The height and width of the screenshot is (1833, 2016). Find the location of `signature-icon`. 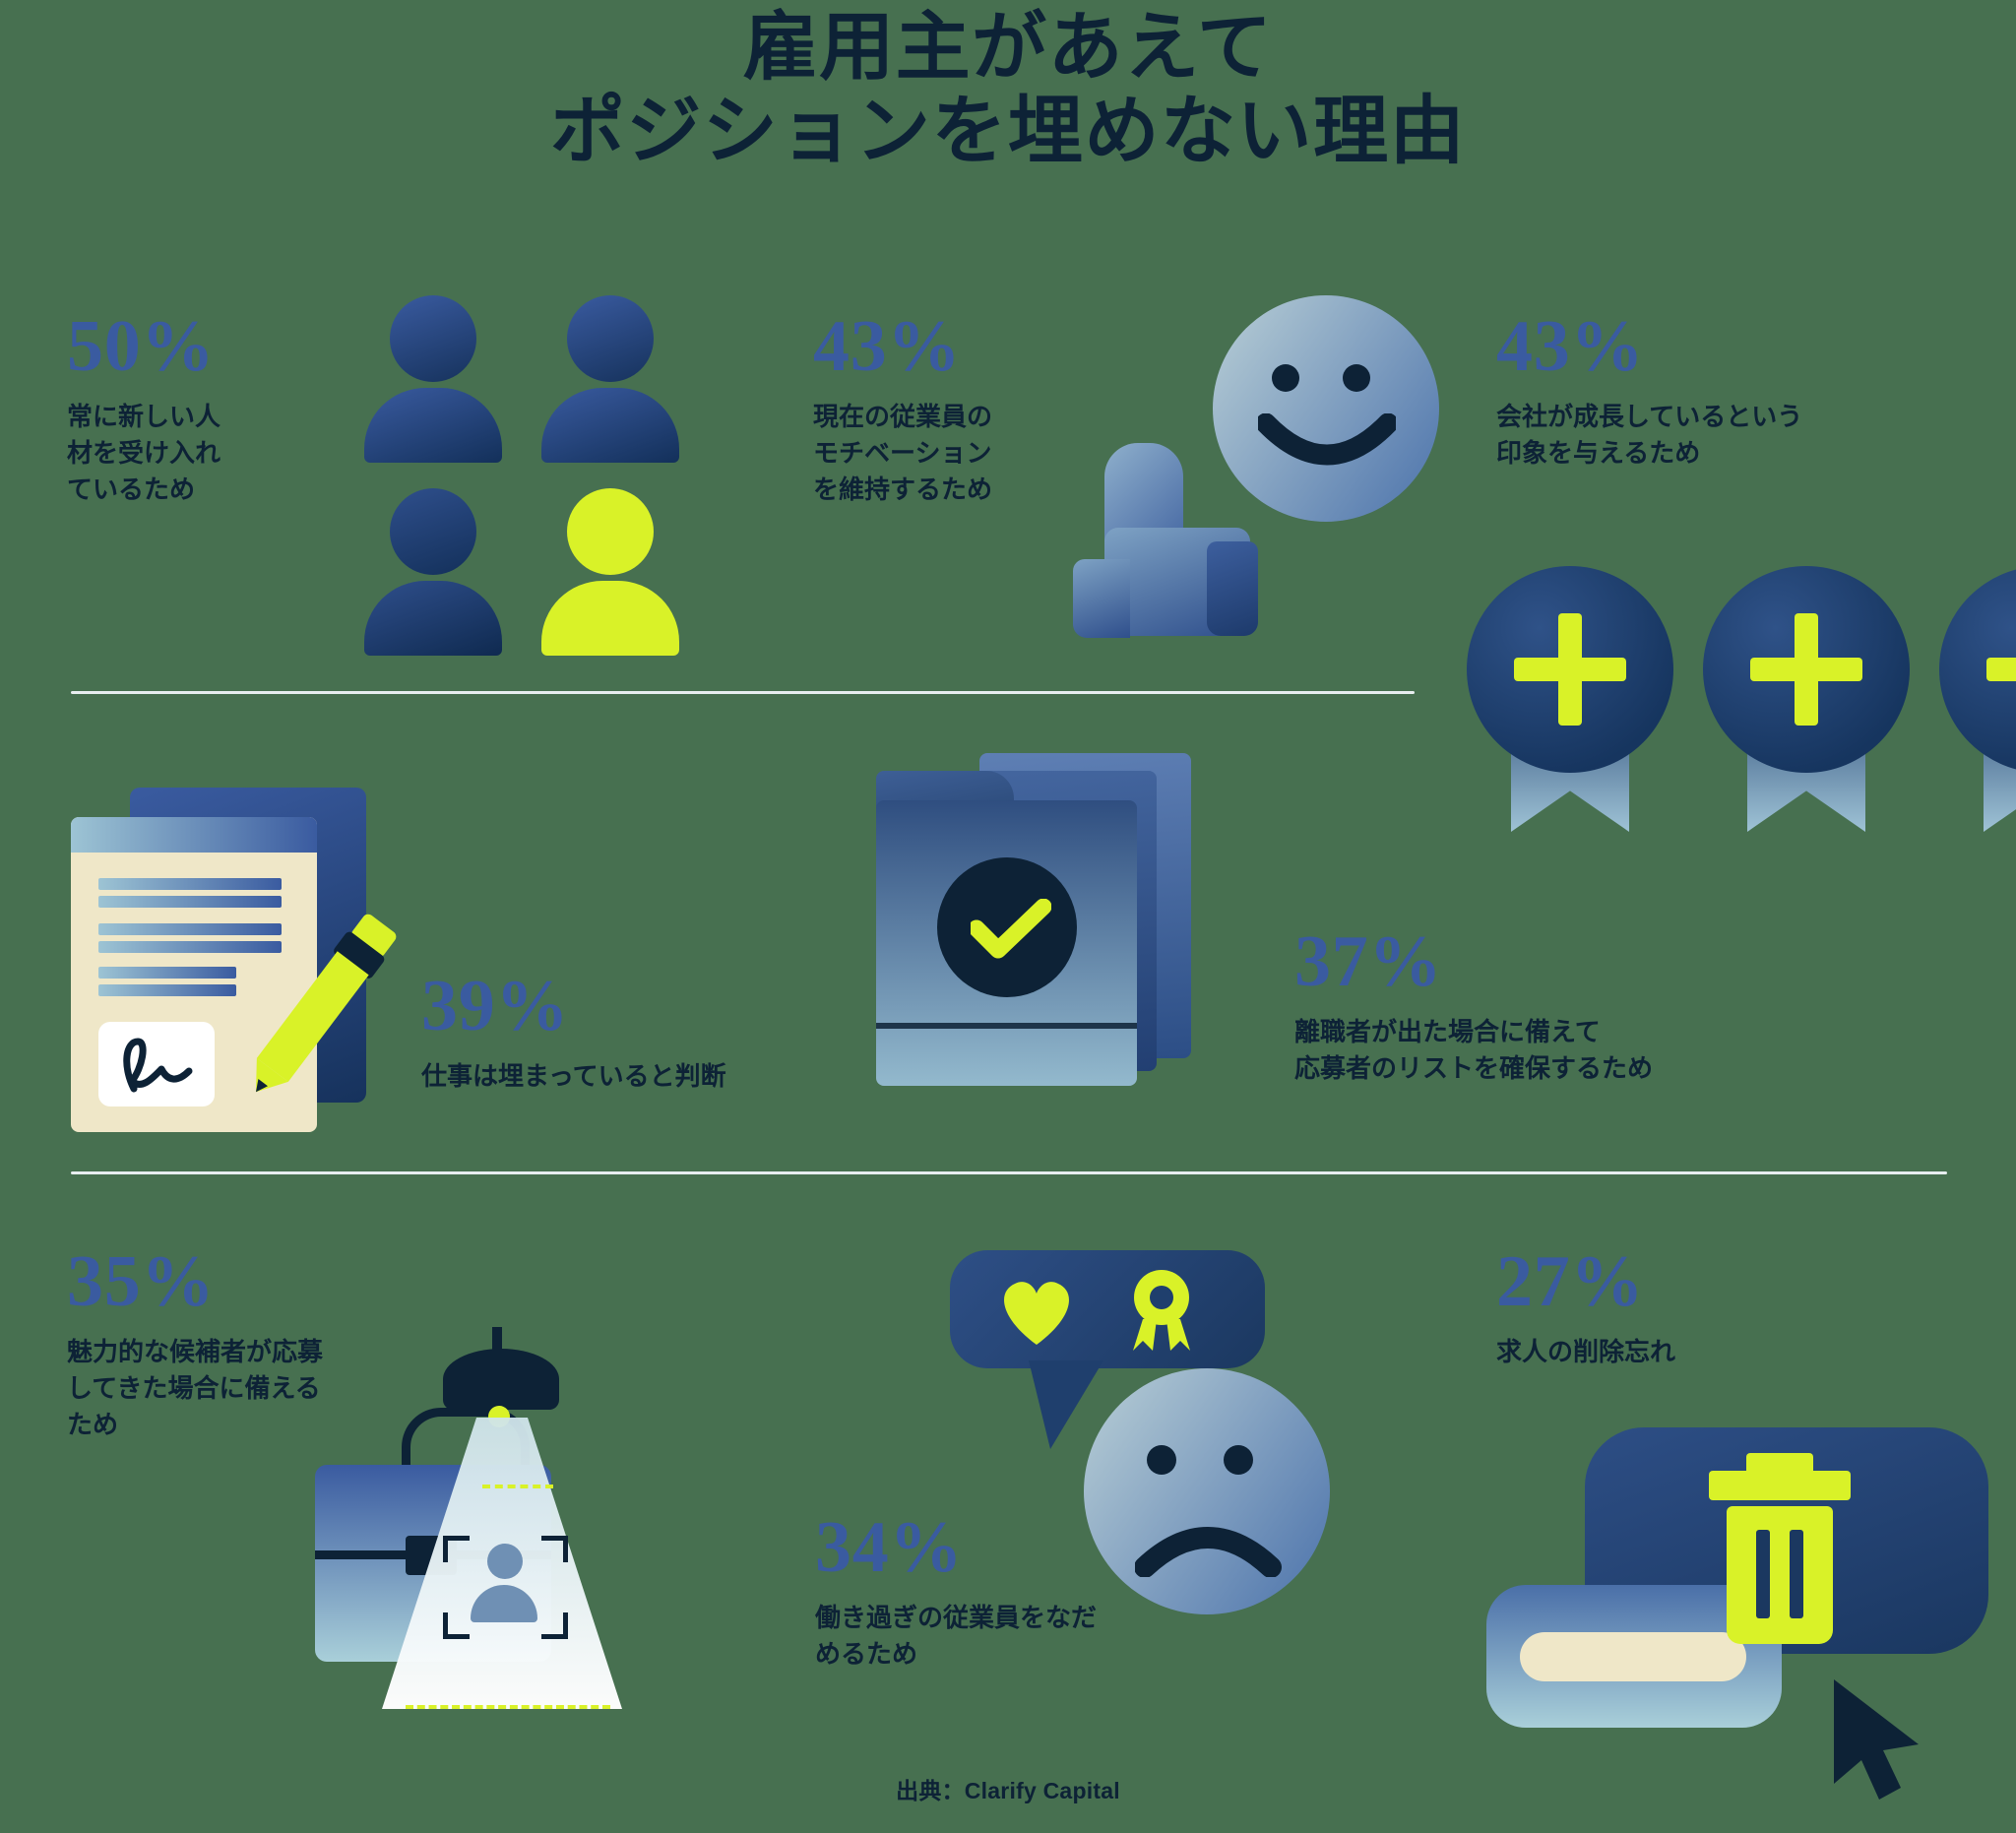

signature-icon is located at coordinates (158, 1065).